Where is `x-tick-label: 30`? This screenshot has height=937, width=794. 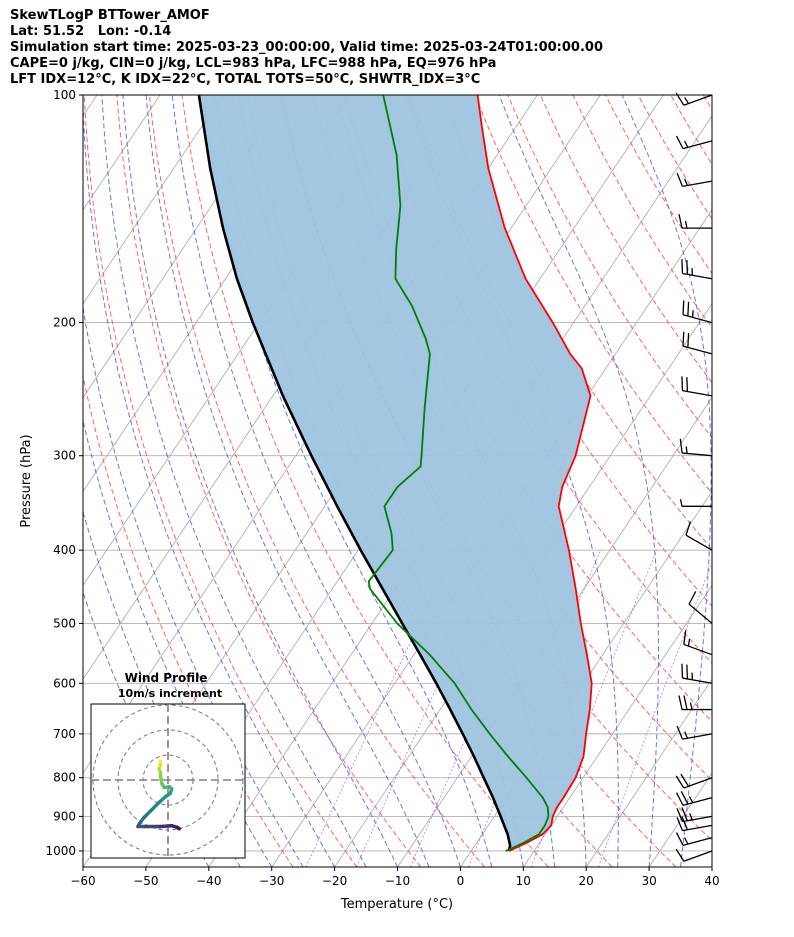 x-tick-label: 30 is located at coordinates (648, 881).